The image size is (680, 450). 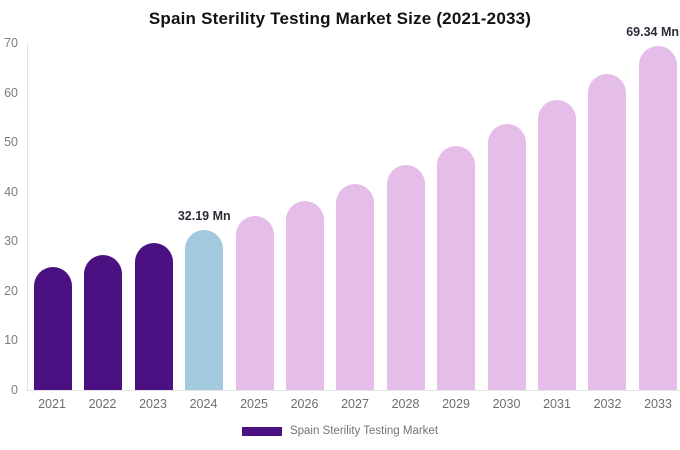 I want to click on x-tick-label: 2026, so click(x=304, y=404).